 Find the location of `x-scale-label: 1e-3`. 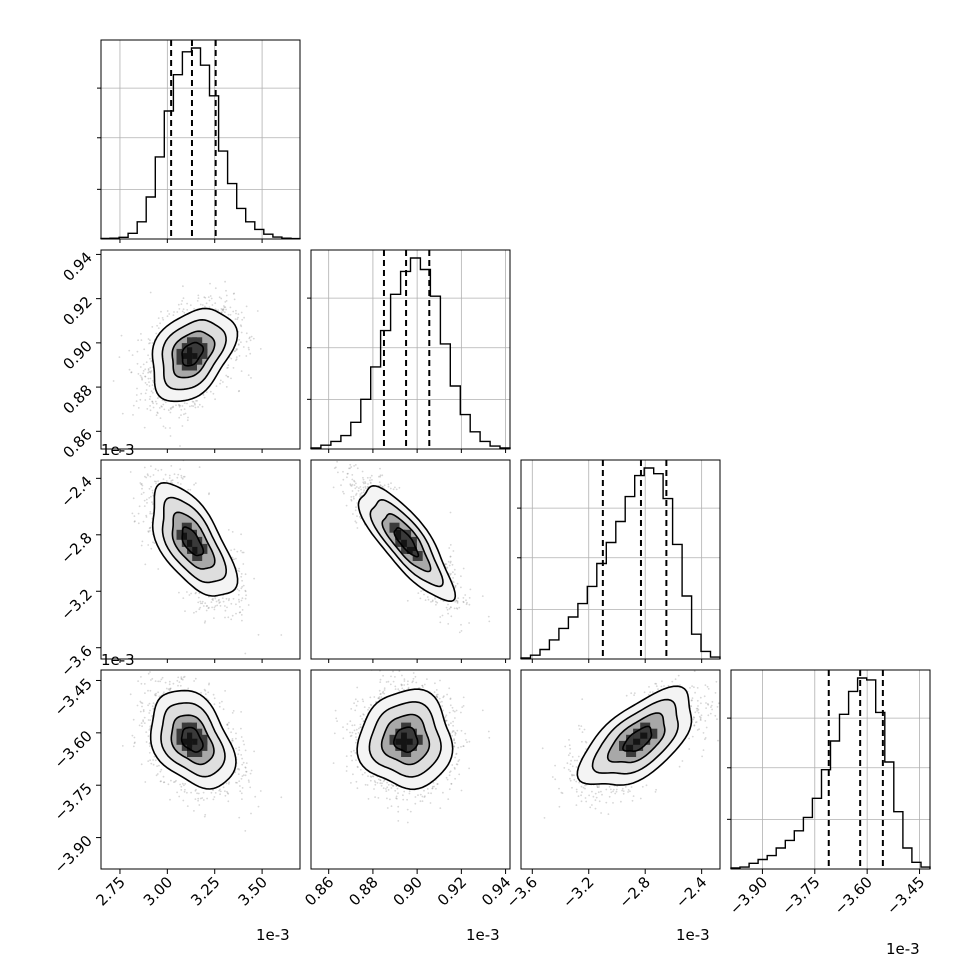

x-scale-label: 1e-3 is located at coordinates (273, 935).